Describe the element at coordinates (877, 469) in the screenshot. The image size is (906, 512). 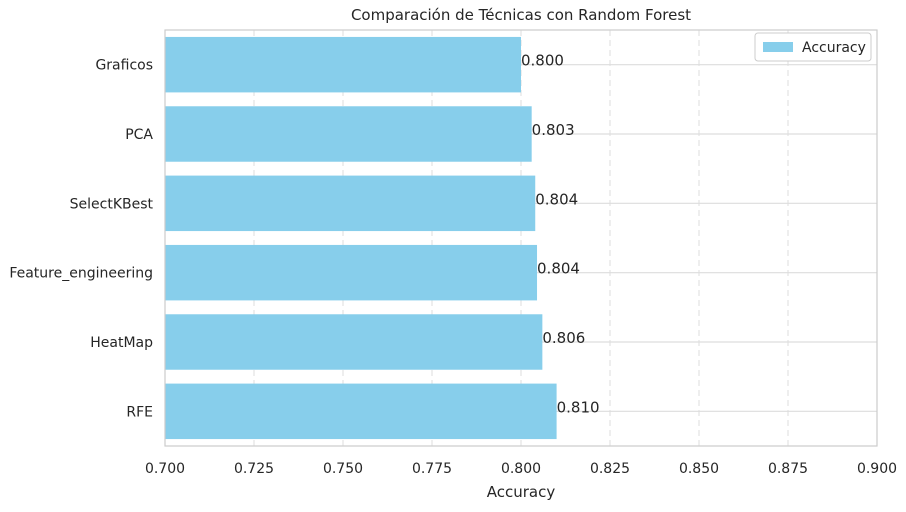
I see `x-tick-label: 0.900` at that location.